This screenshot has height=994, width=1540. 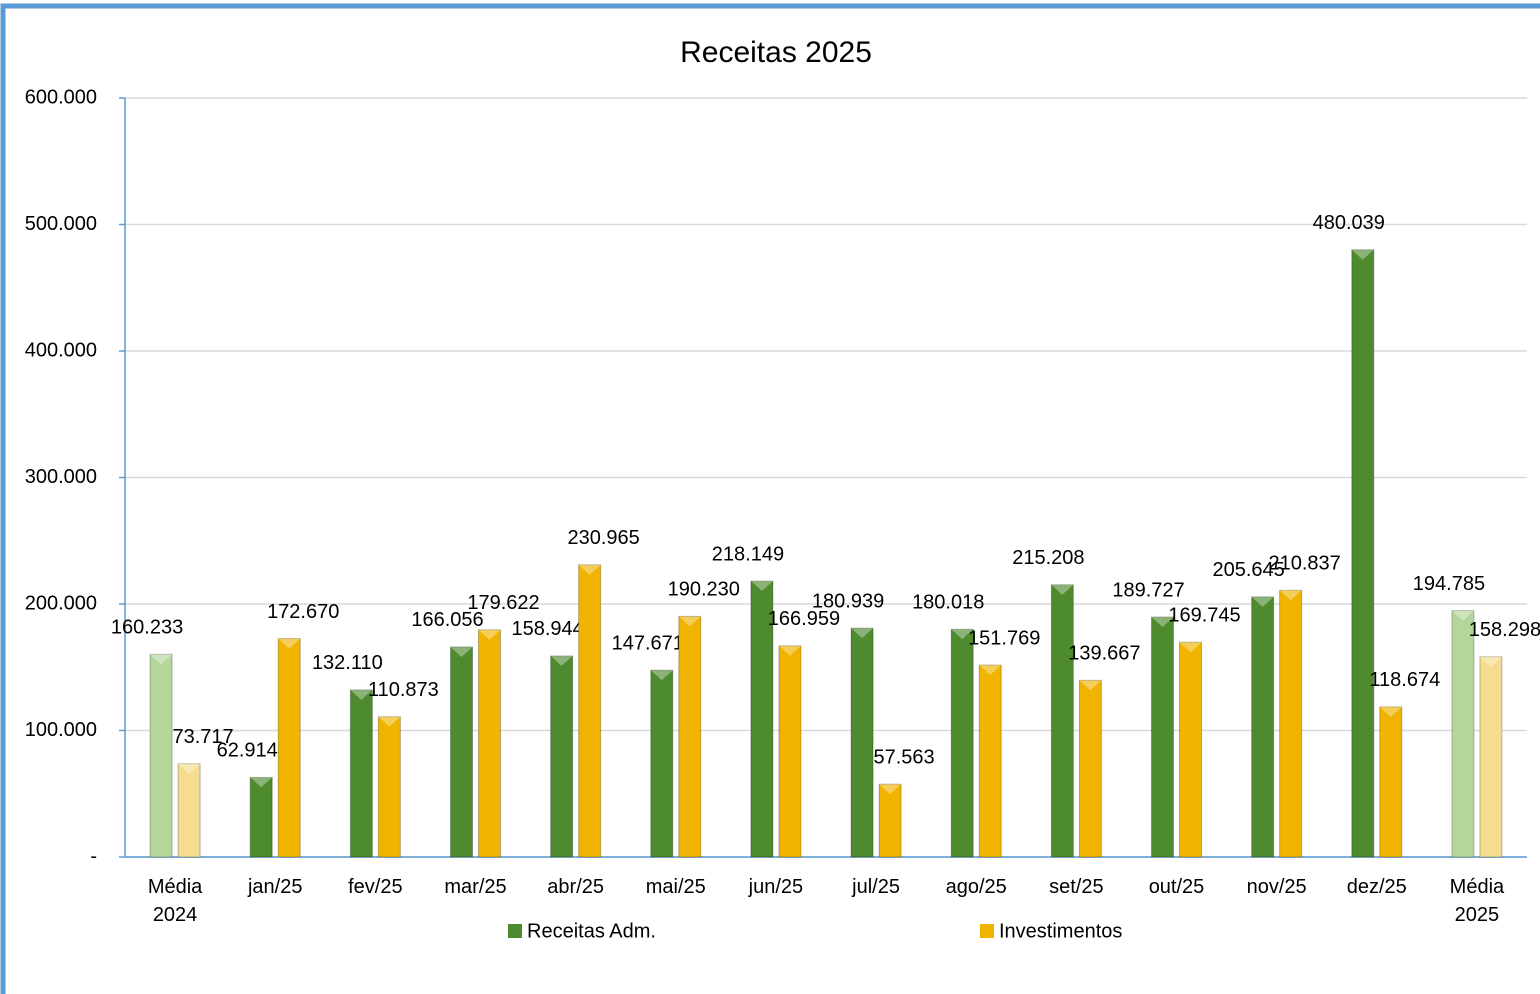 What do you see at coordinates (1376, 887) in the screenshot?
I see `x-tick-label: dez/25` at bounding box center [1376, 887].